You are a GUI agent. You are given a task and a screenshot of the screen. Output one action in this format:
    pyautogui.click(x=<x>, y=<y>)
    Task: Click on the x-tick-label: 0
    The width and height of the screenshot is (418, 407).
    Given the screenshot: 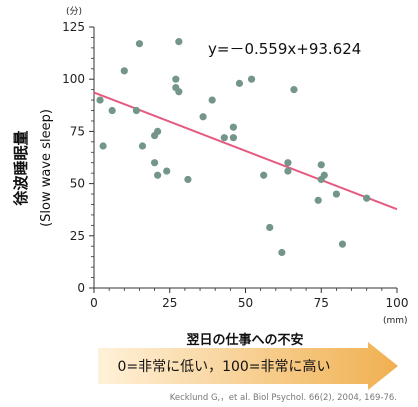 What is the action you would take?
    pyautogui.click(x=94, y=303)
    